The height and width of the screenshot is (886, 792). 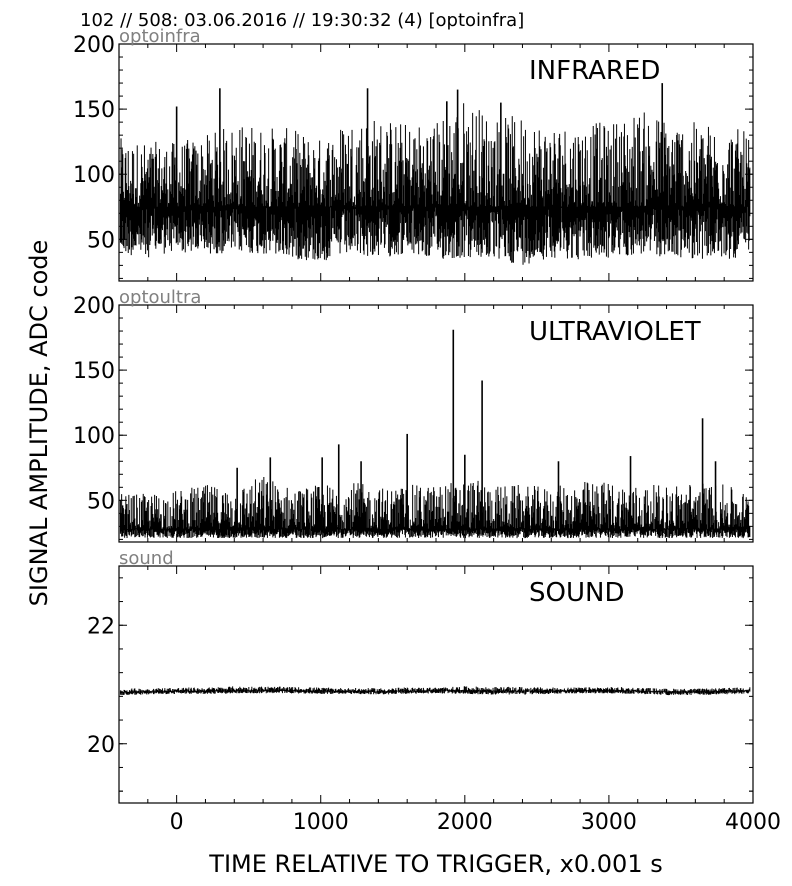 I want to click on x-tick-label: 3000, so click(x=609, y=822).